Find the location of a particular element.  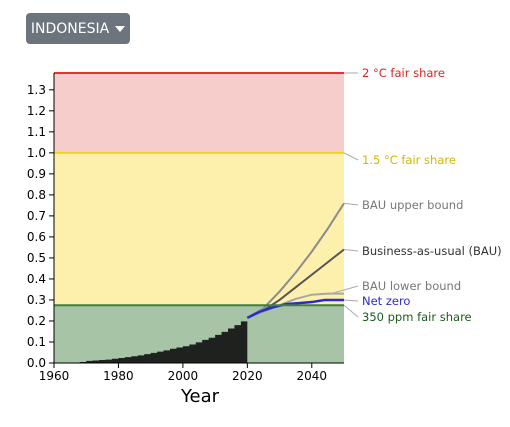

y-tick-label: 0.1 is located at coordinates (36, 342).